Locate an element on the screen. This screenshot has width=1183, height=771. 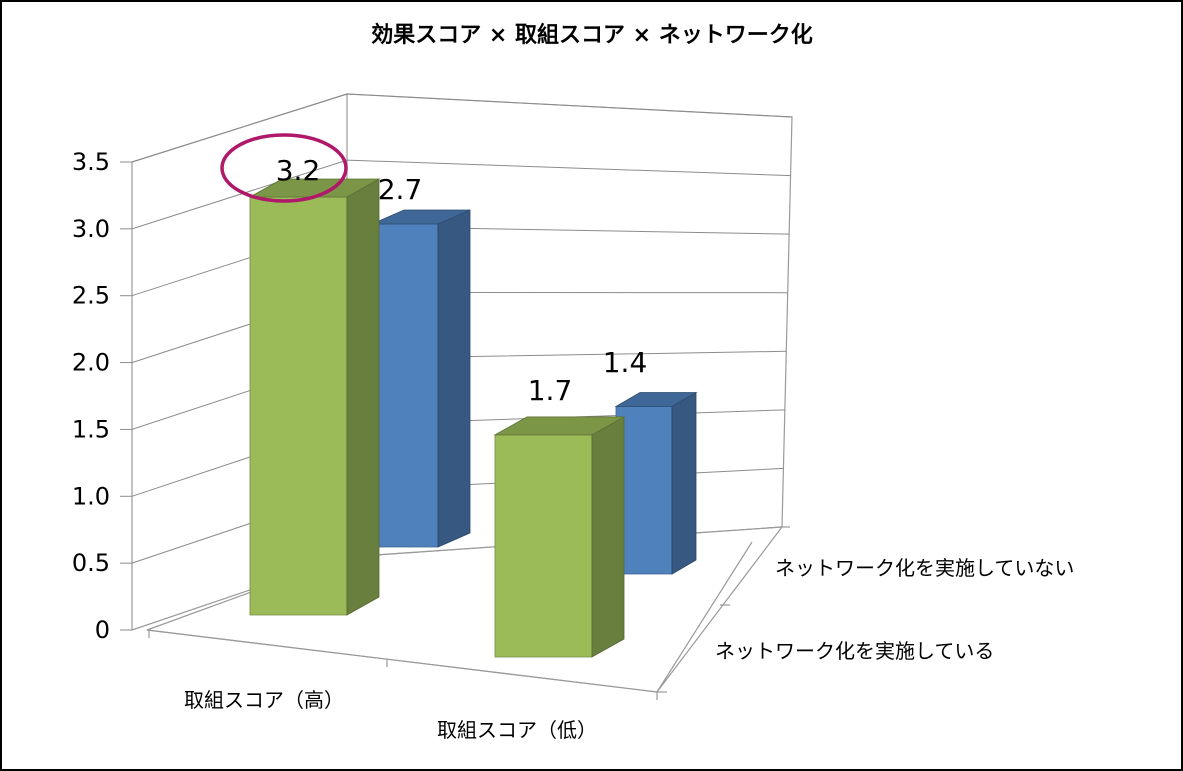
depth-axis-line is located at coordinates (704, 617).